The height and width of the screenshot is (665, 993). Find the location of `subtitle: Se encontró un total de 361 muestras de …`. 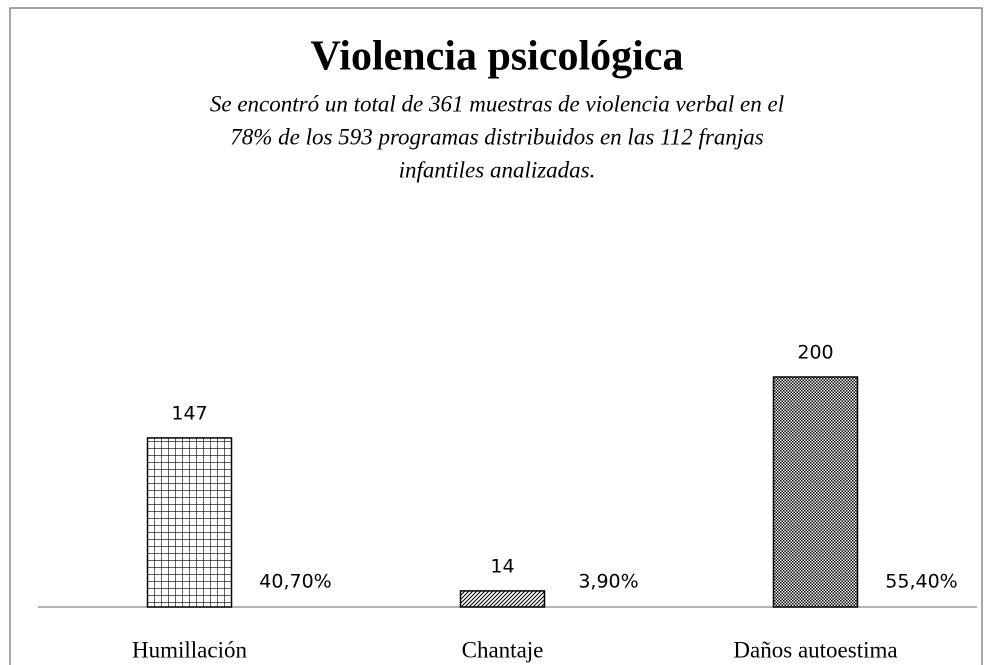

subtitle: Se encontró un total de 361 muestras de … is located at coordinates (497, 103).